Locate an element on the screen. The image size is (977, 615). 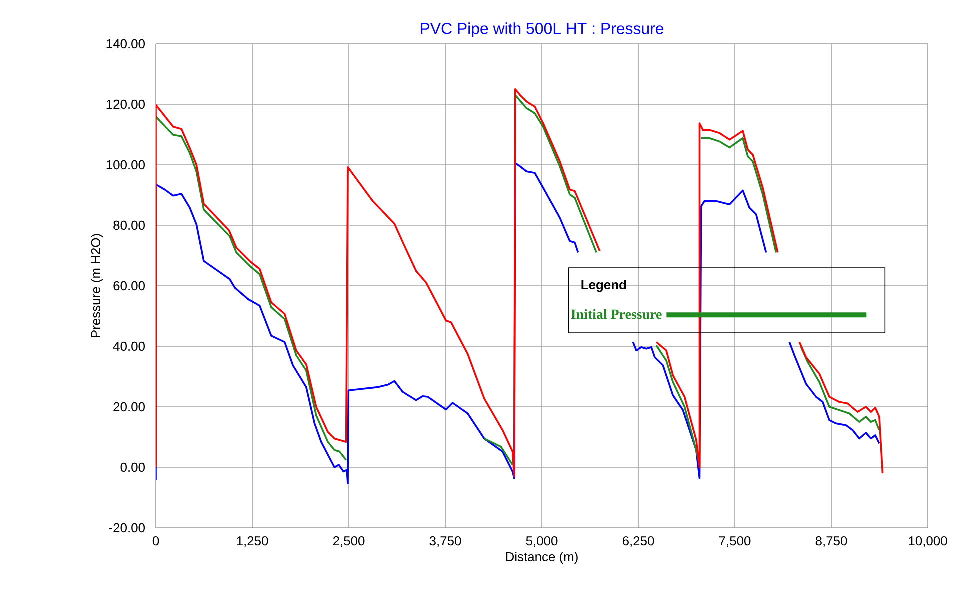
x-tick-label: 5,000 is located at coordinates (542, 542).